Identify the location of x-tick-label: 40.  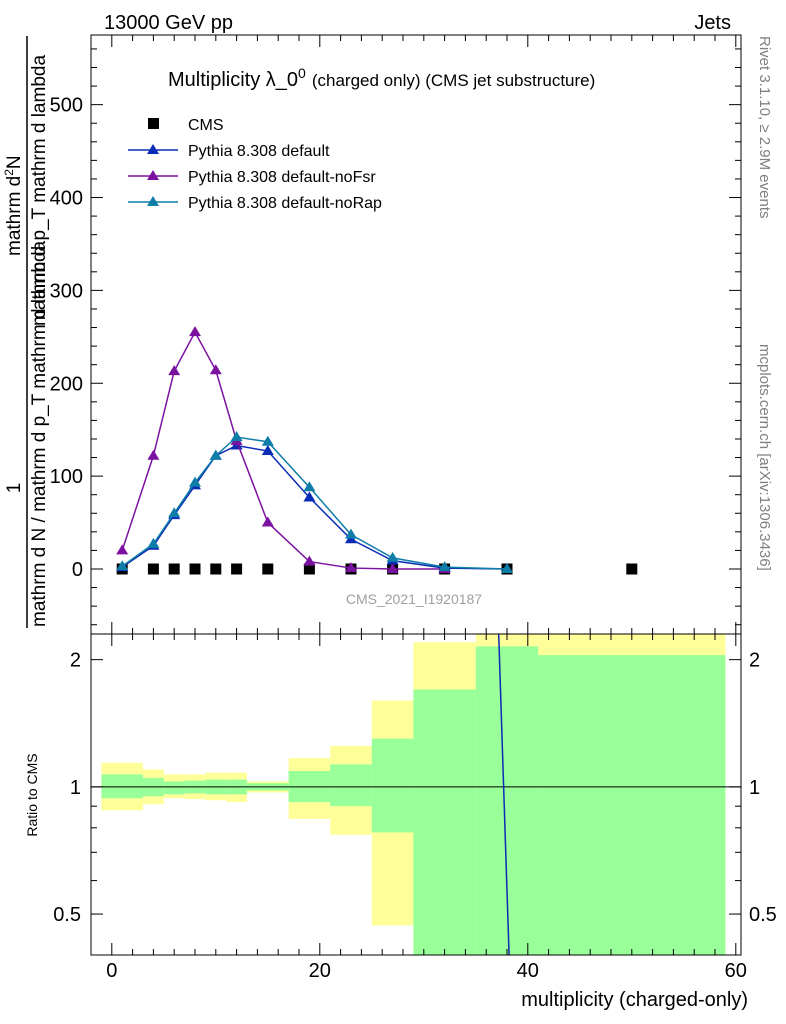
(528, 971).